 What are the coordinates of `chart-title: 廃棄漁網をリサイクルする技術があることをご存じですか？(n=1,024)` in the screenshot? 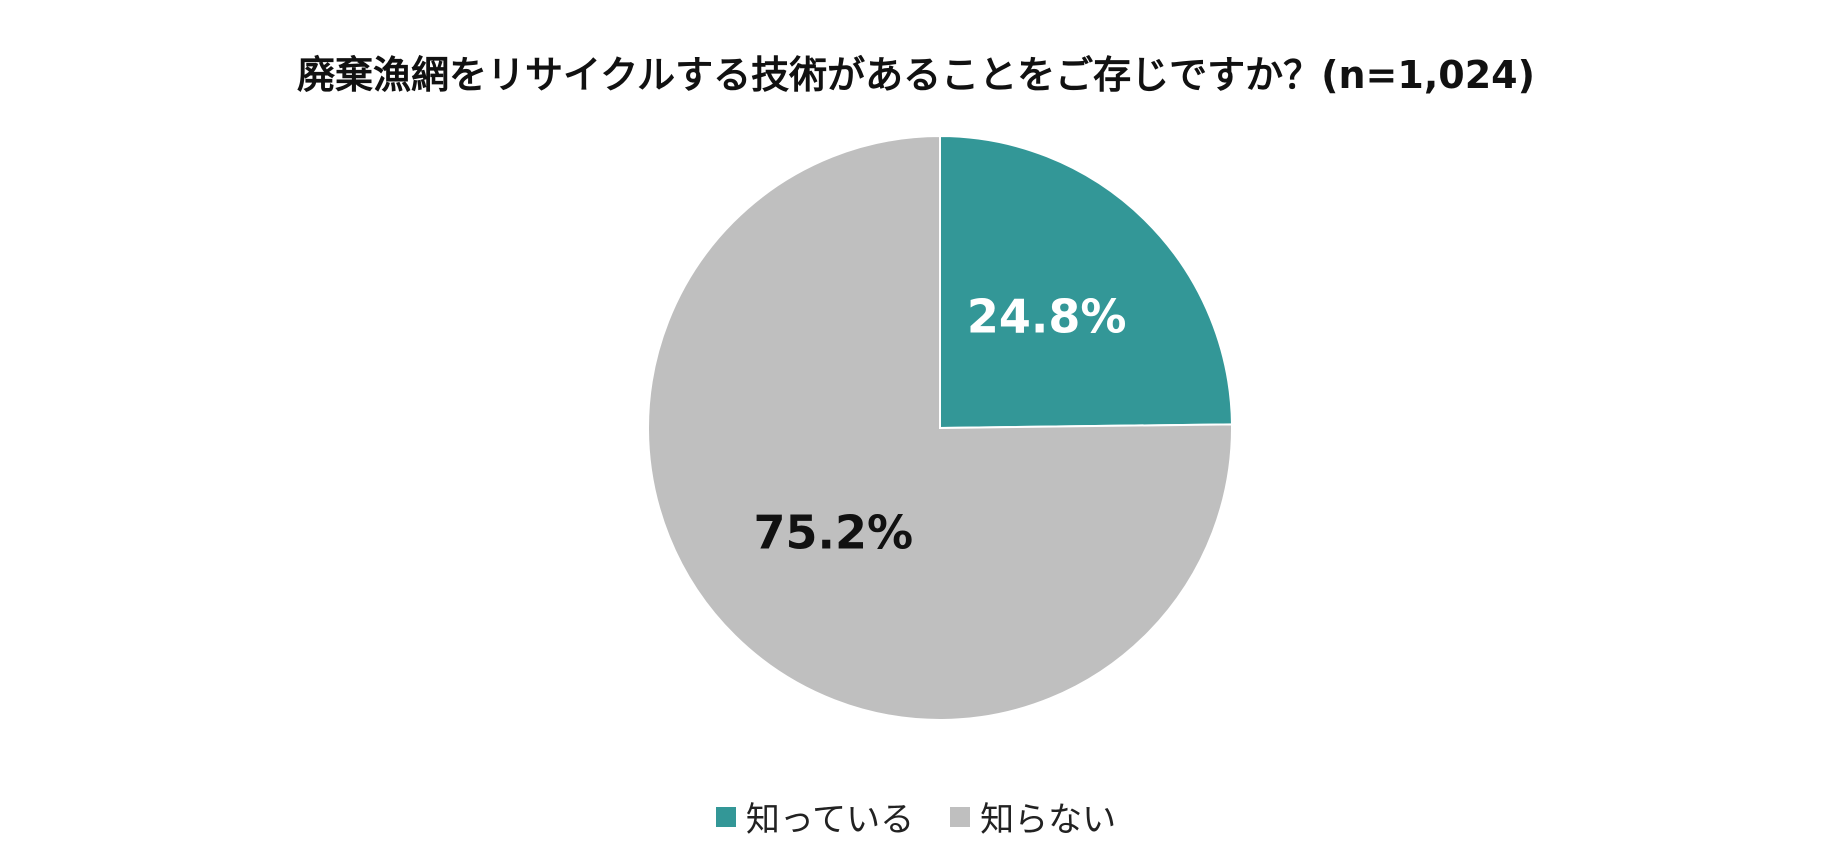 It's located at (916, 75).